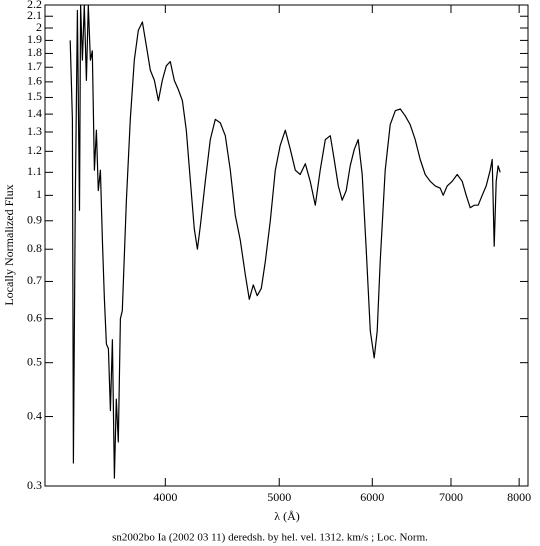 This screenshot has width=540, height=546. What do you see at coordinates (34, 39) in the screenshot?
I see `y-tick-label: 1.9` at bounding box center [34, 39].